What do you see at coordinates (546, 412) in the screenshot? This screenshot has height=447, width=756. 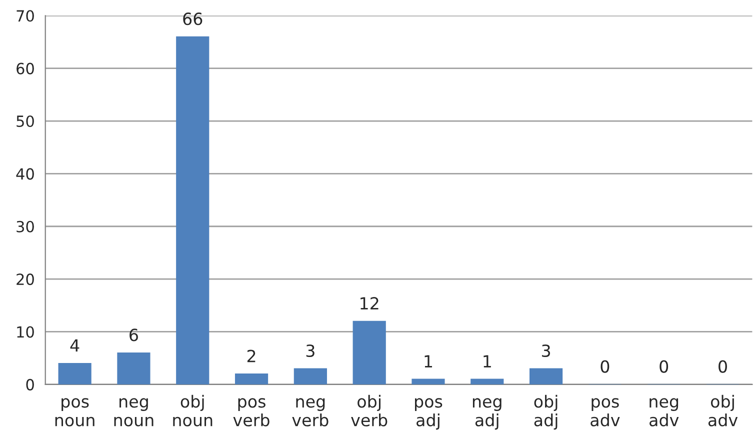 I see `x-tick-label: obj adj` at bounding box center [546, 412].